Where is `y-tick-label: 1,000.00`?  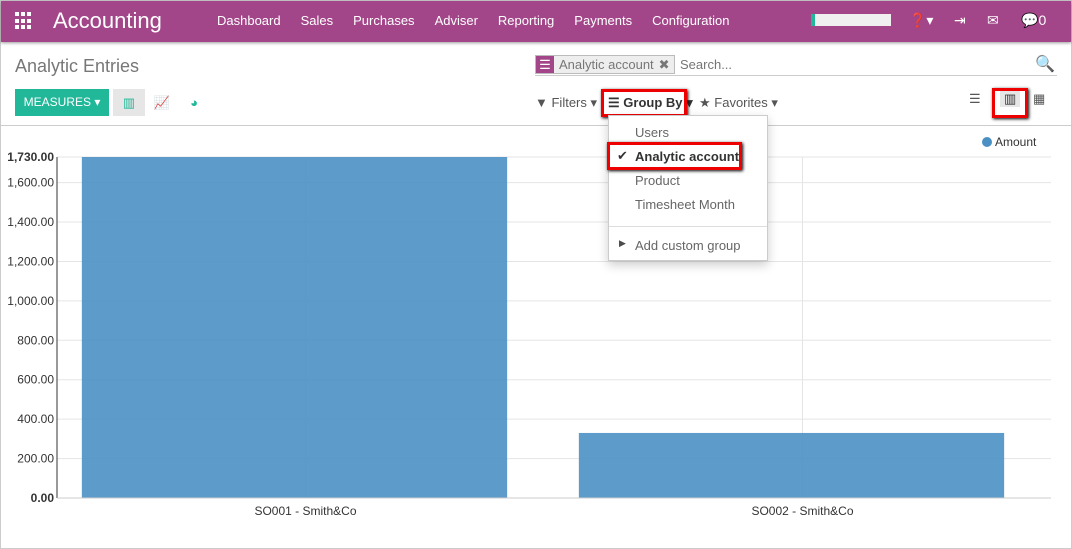
y-tick-label: 1,000.00 is located at coordinates (30, 301).